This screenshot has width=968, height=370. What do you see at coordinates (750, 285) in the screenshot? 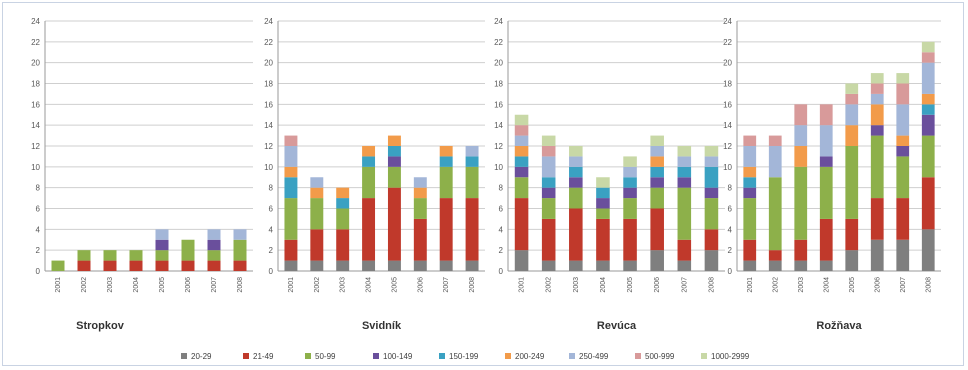
I see `x-tick-label: 2001` at bounding box center [750, 285].